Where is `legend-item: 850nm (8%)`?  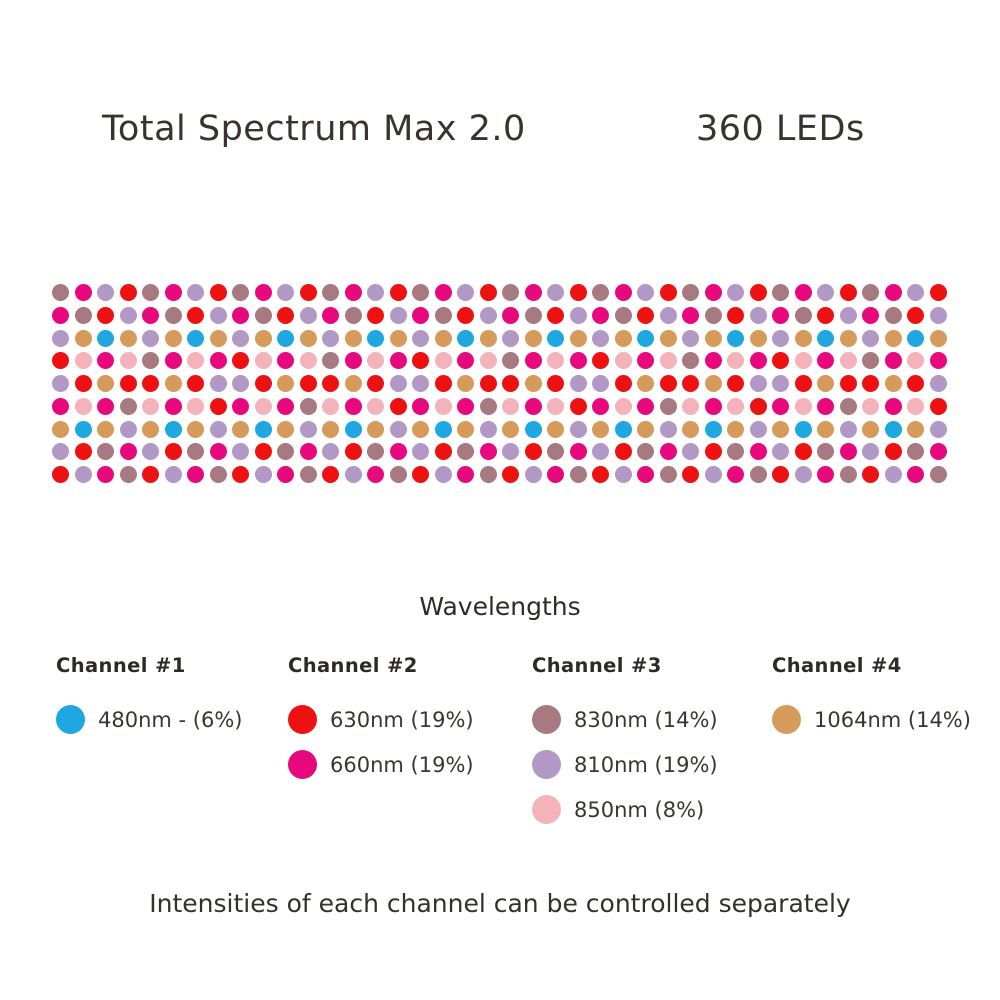 legend-item: 850nm (8%) is located at coordinates (625, 809).